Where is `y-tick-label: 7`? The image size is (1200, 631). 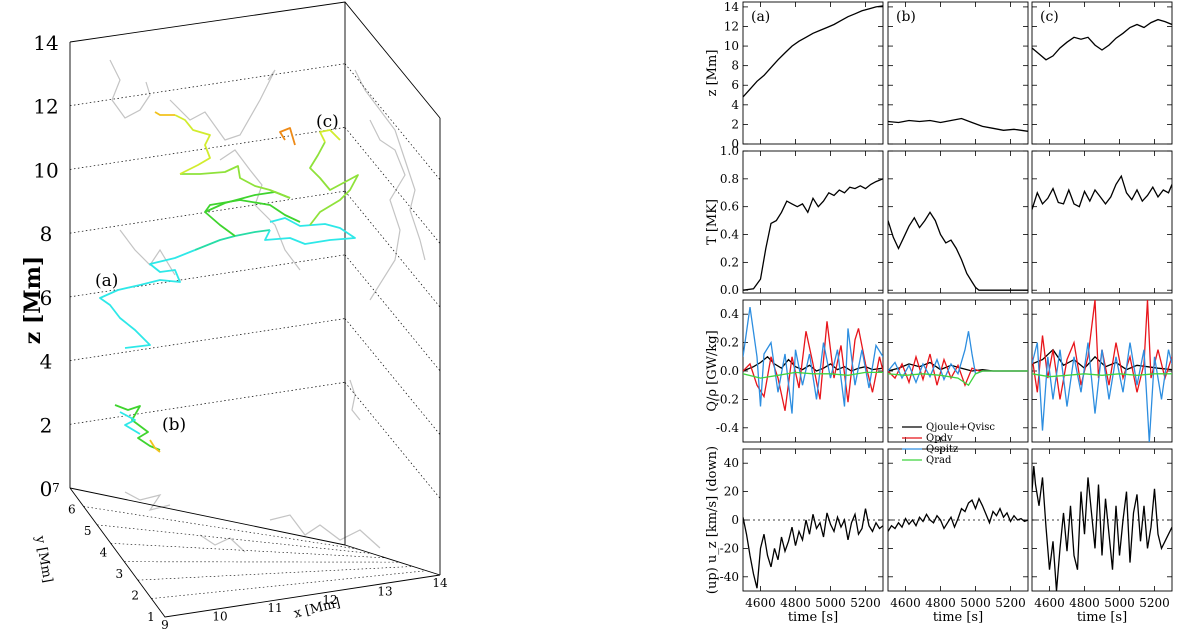
y-tick-label: 7 is located at coordinates (56, 488).